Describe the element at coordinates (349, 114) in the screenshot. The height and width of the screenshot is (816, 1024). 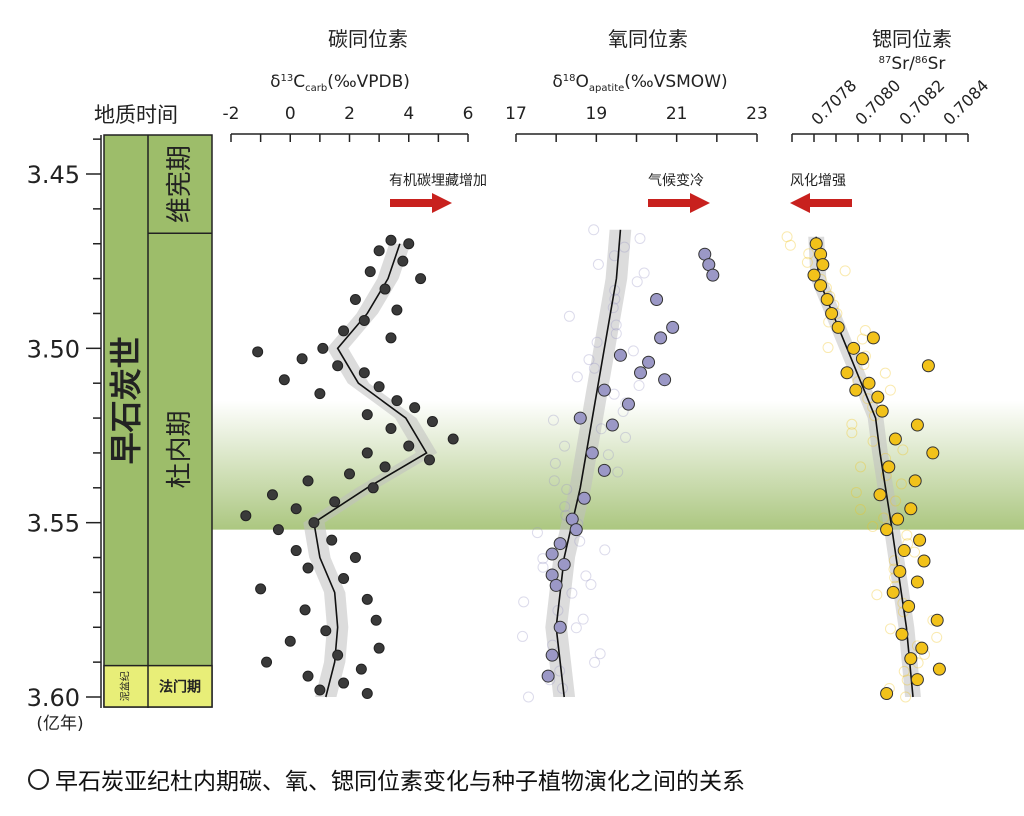
I see `x-tick-label: 2` at that location.